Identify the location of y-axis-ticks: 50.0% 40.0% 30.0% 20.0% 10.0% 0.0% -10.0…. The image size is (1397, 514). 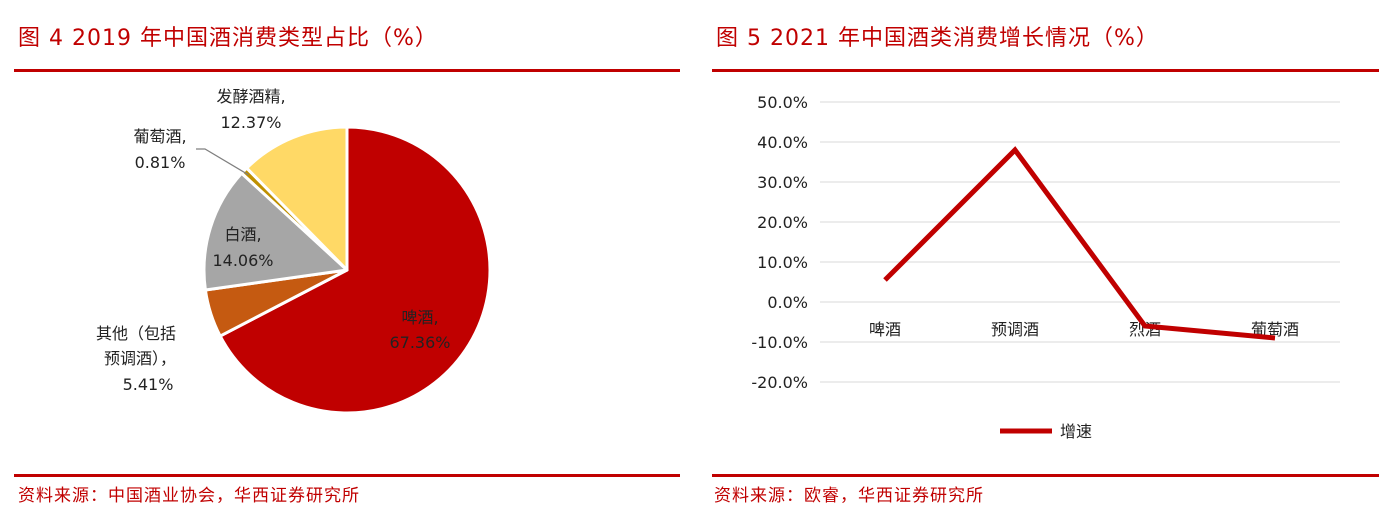
(779, 242).